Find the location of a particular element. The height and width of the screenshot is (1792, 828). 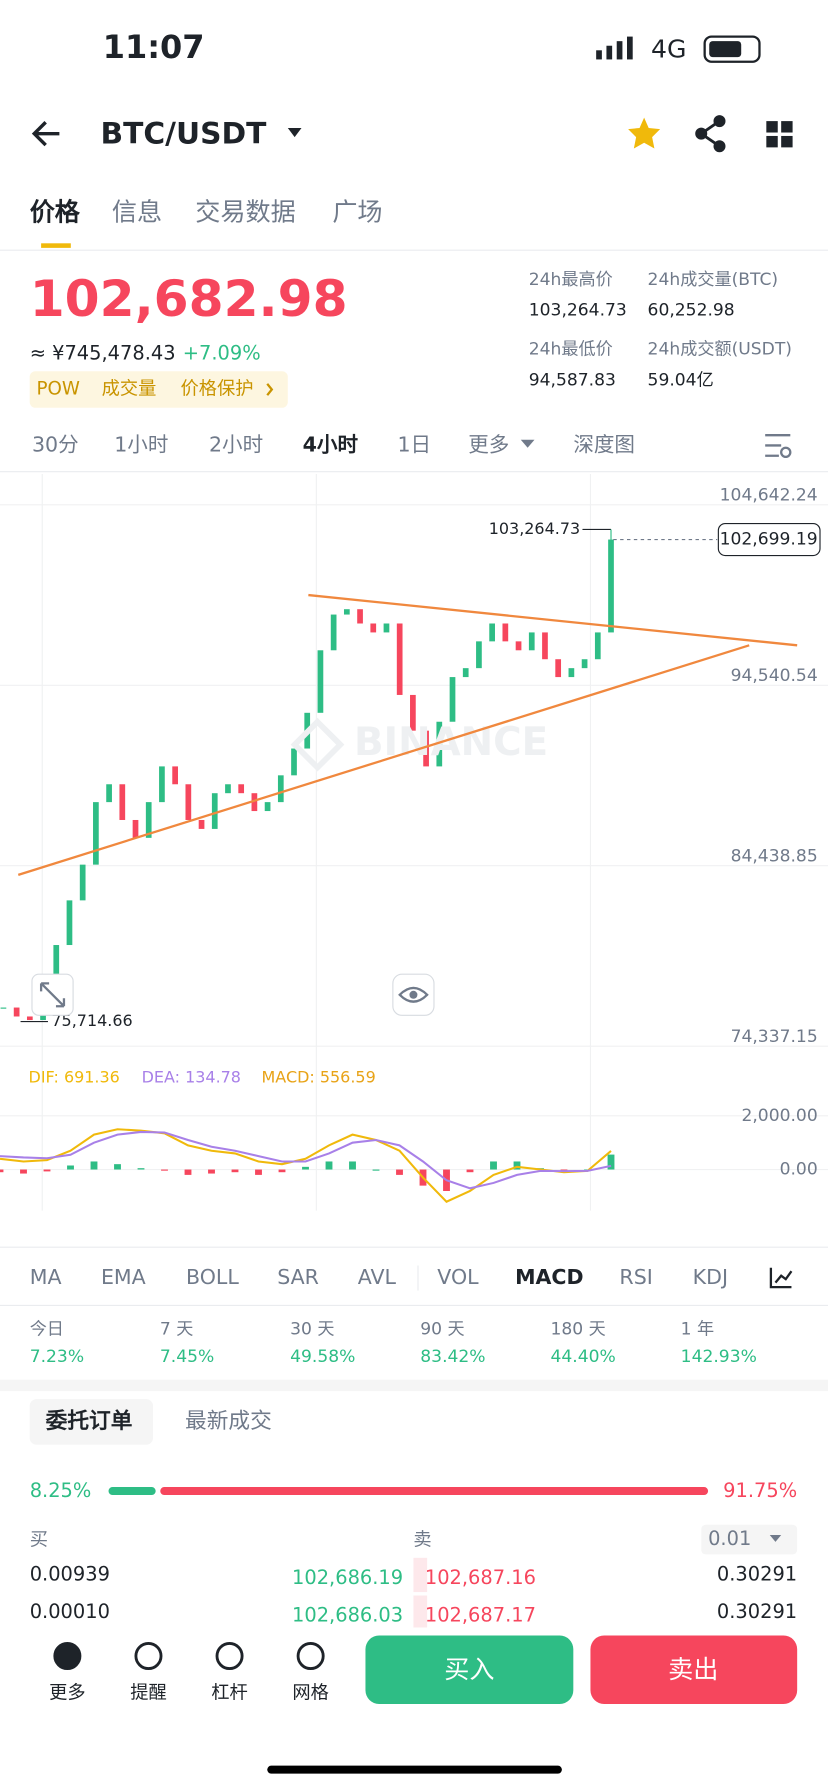

indicator: RSI is located at coordinates (635, 1277).